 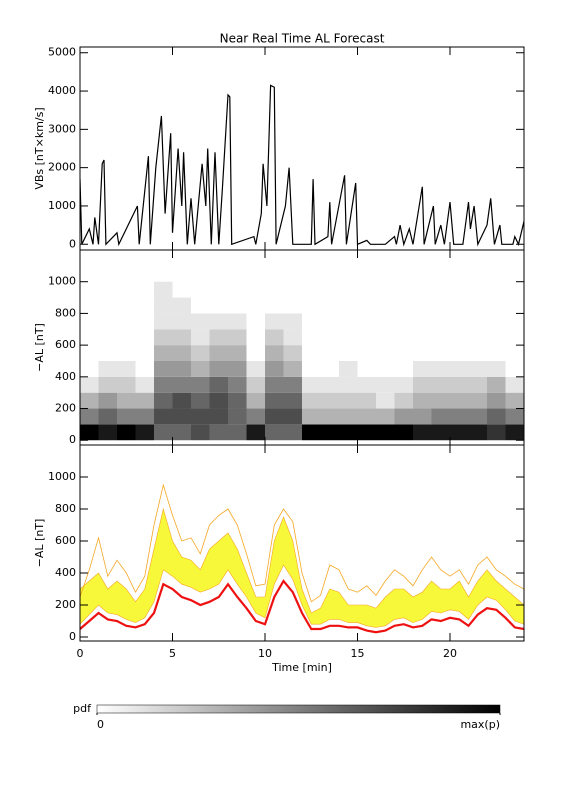 What do you see at coordinates (62, 52) in the screenshot?
I see `y-tick-label: 5000` at bounding box center [62, 52].